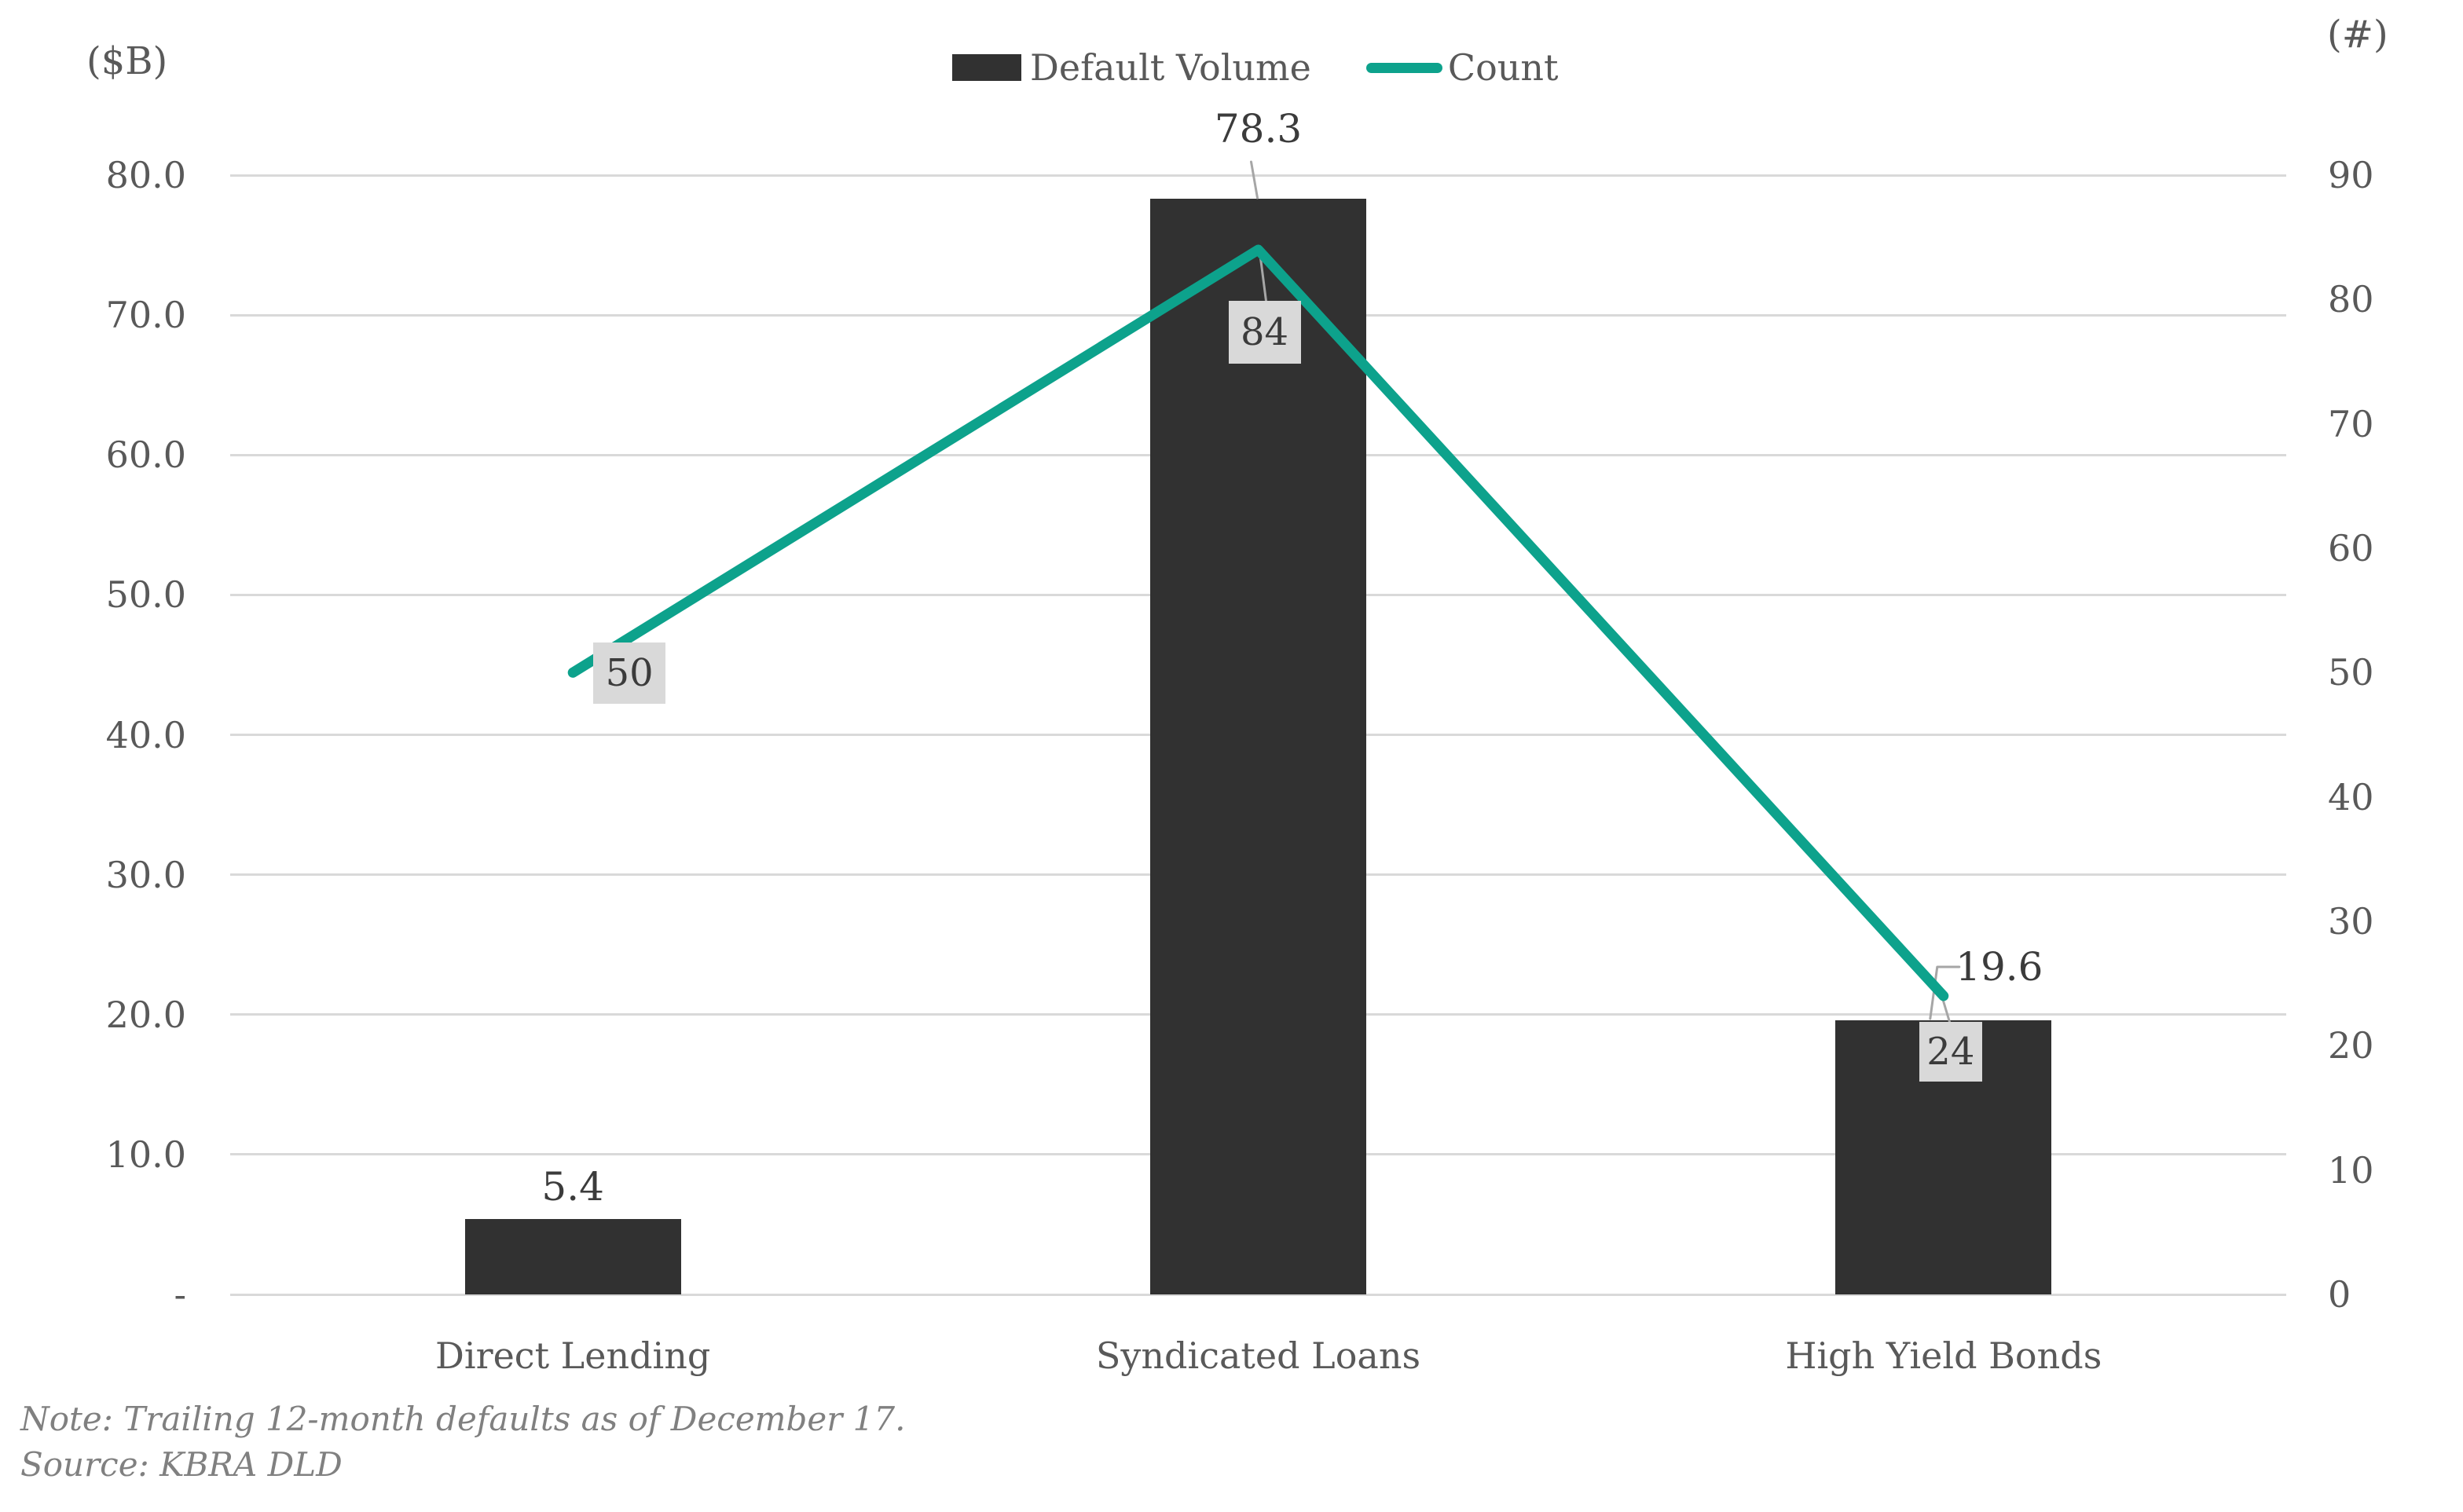  What do you see at coordinates (2351, 921) in the screenshot?
I see `right-axis-tick-label: 30` at bounding box center [2351, 921].